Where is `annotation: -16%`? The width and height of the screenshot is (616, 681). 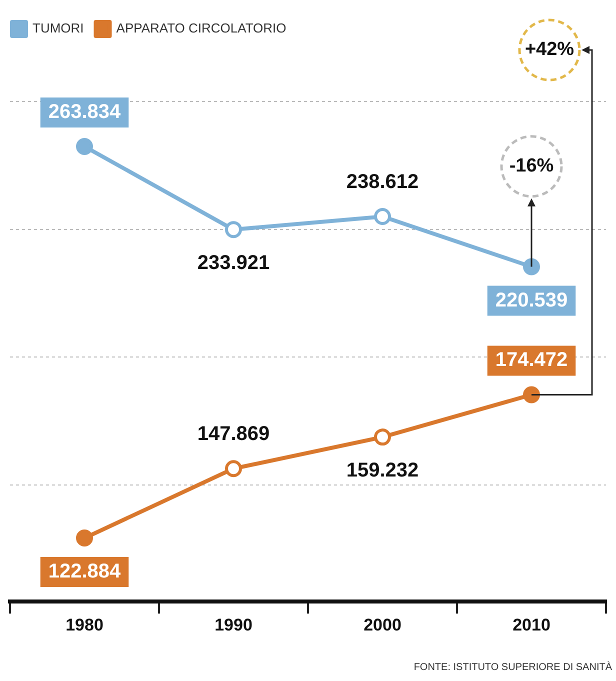 annotation: -16% is located at coordinates (531, 166).